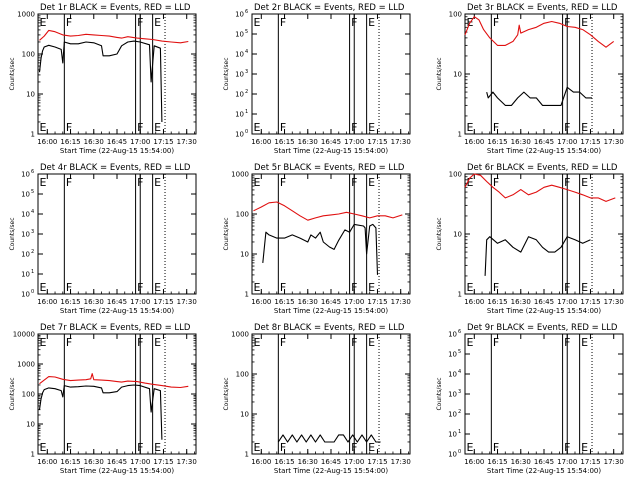 This screenshot has width=640, height=480. Describe the element at coordinates (32, 232) in the screenshot. I see `y-tick-exponent: 3` at that location.